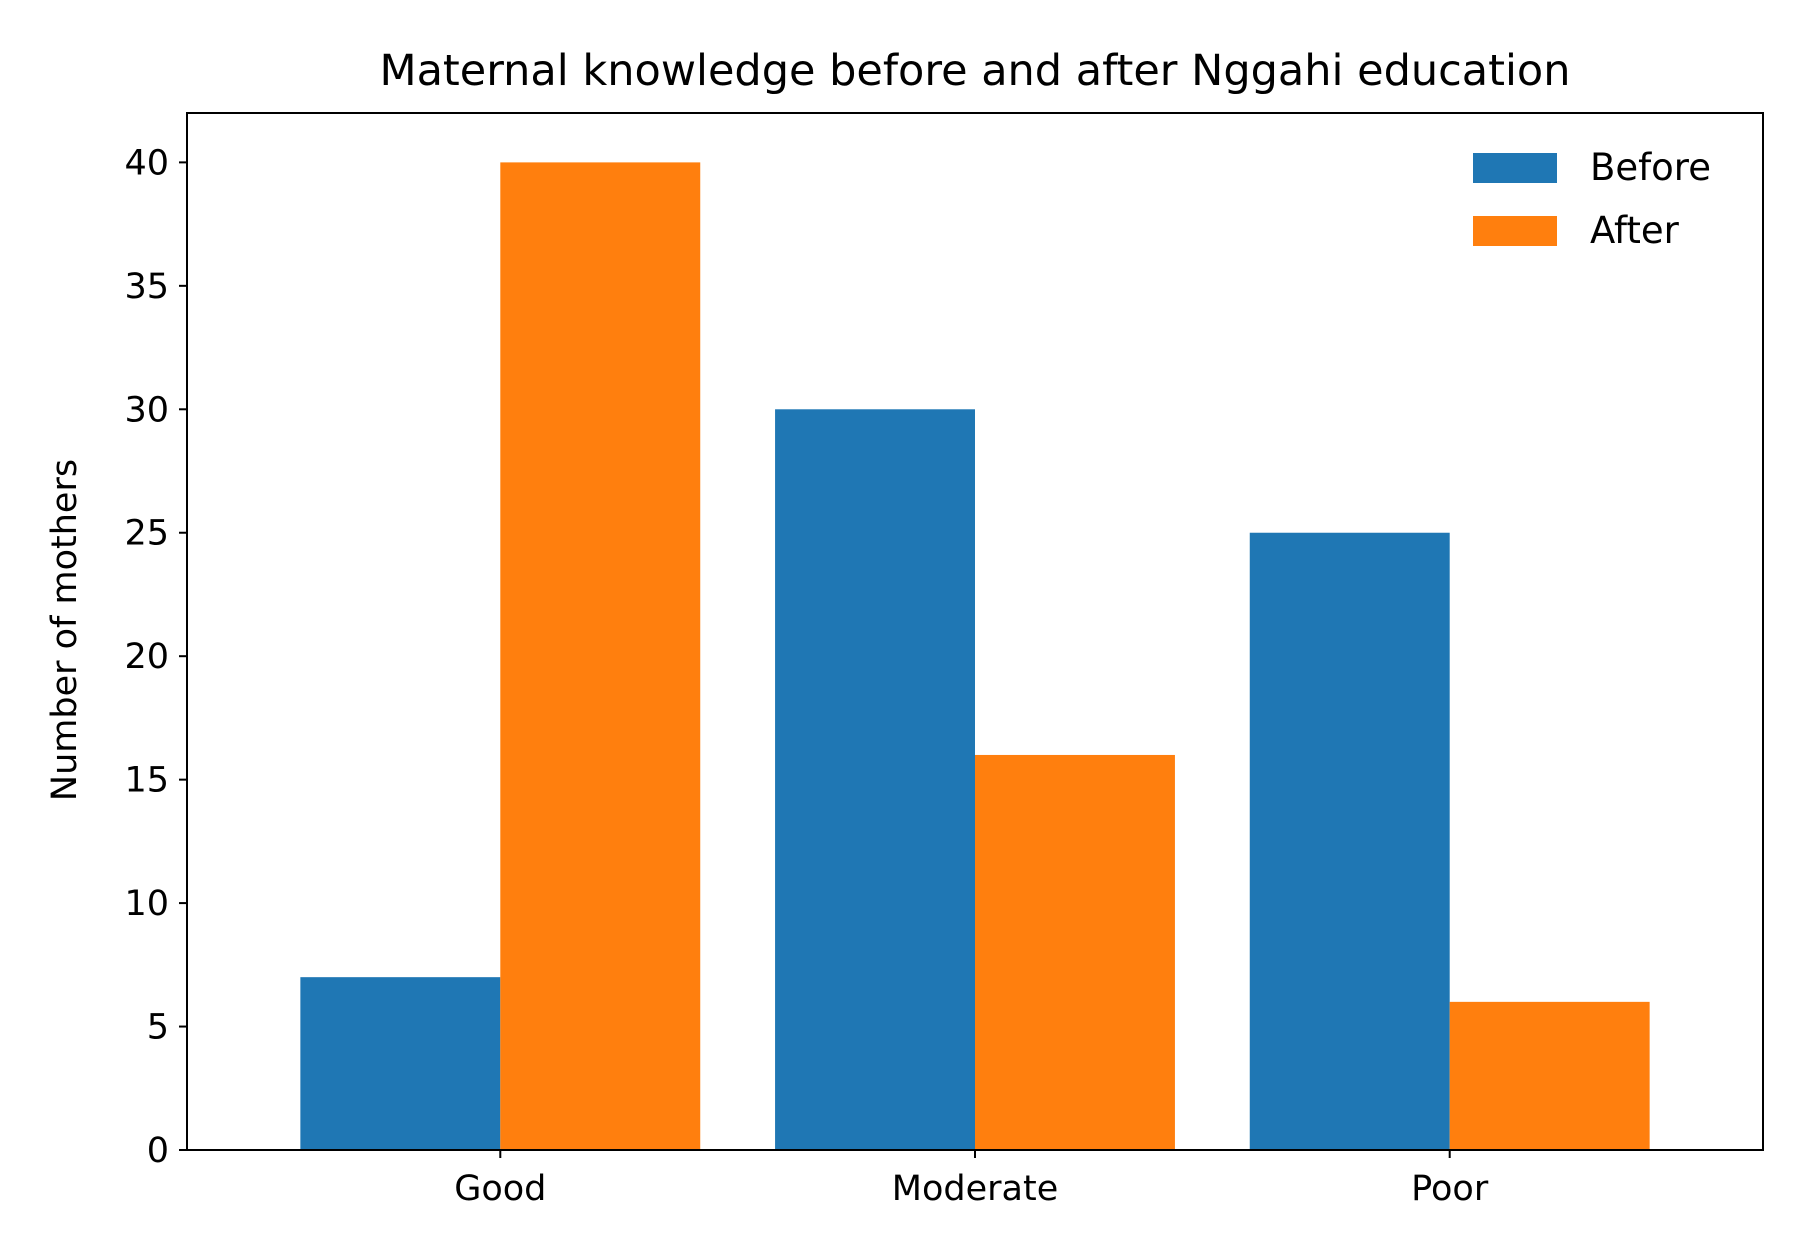 The height and width of the screenshot is (1260, 1800). I want to click on x-axis: Good Moderate Poor, so click(971, 1179).